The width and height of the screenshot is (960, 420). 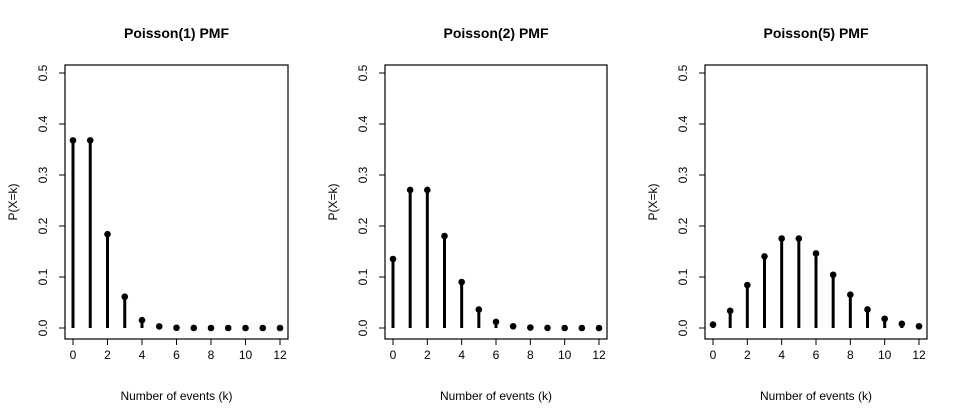 I want to click on chart-title: Poisson(2) PMF, so click(x=495, y=33).